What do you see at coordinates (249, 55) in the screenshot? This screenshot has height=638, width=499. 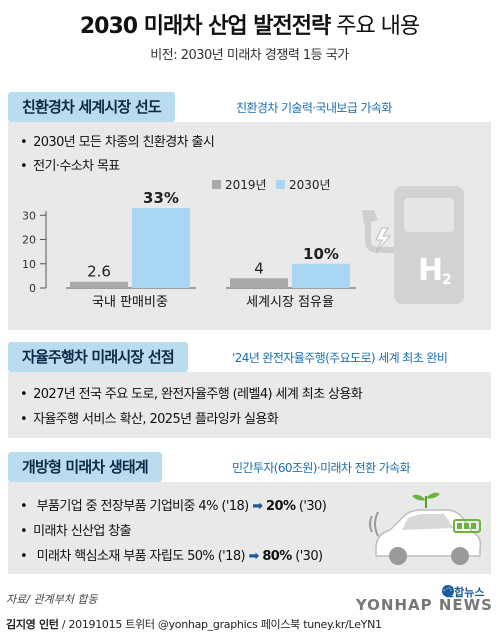 I see `page-subtitle: 비전: 2030년 미래차 경쟁력 1등 국가` at bounding box center [249, 55].